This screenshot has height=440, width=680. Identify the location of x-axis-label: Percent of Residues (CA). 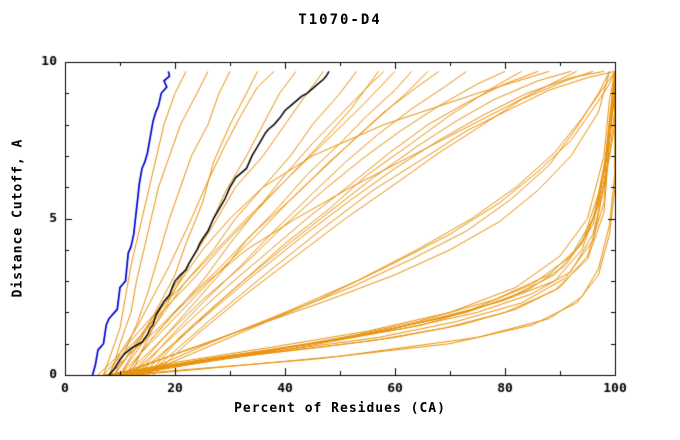
(340, 408).